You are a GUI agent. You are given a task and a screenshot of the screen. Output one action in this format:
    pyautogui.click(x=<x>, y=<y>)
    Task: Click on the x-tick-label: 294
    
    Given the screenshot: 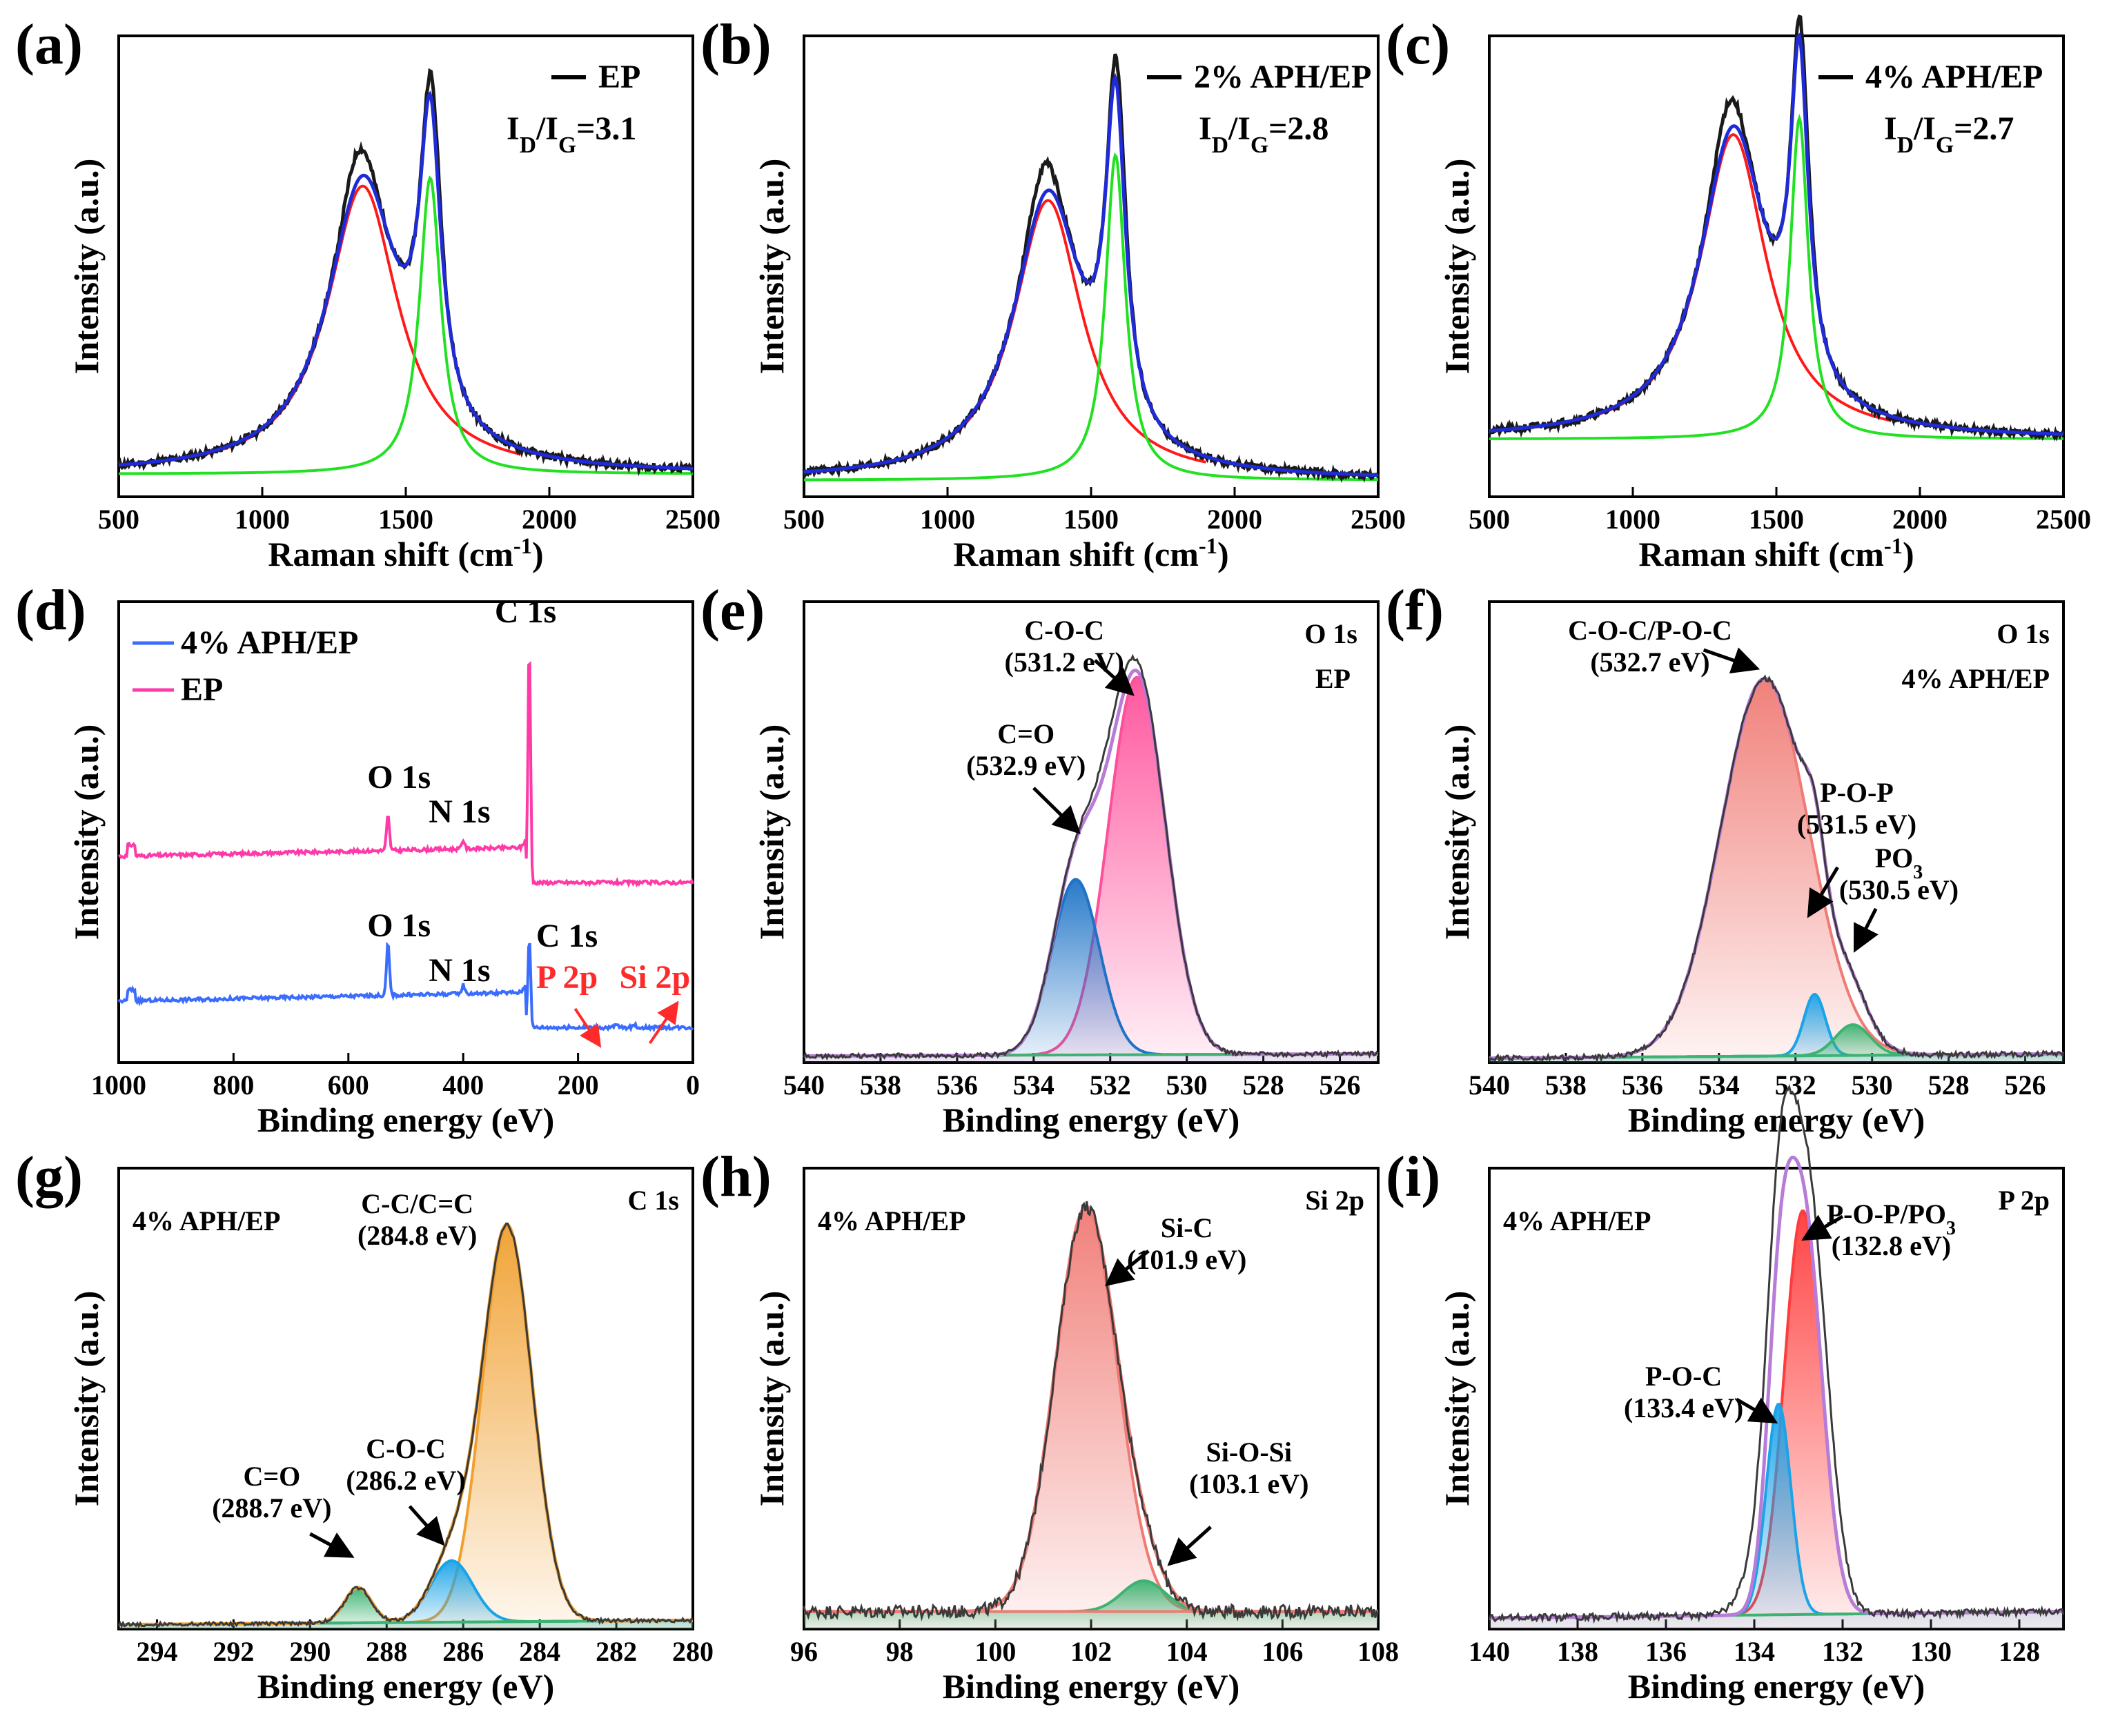 What is the action you would take?
    pyautogui.click(x=156, y=1652)
    